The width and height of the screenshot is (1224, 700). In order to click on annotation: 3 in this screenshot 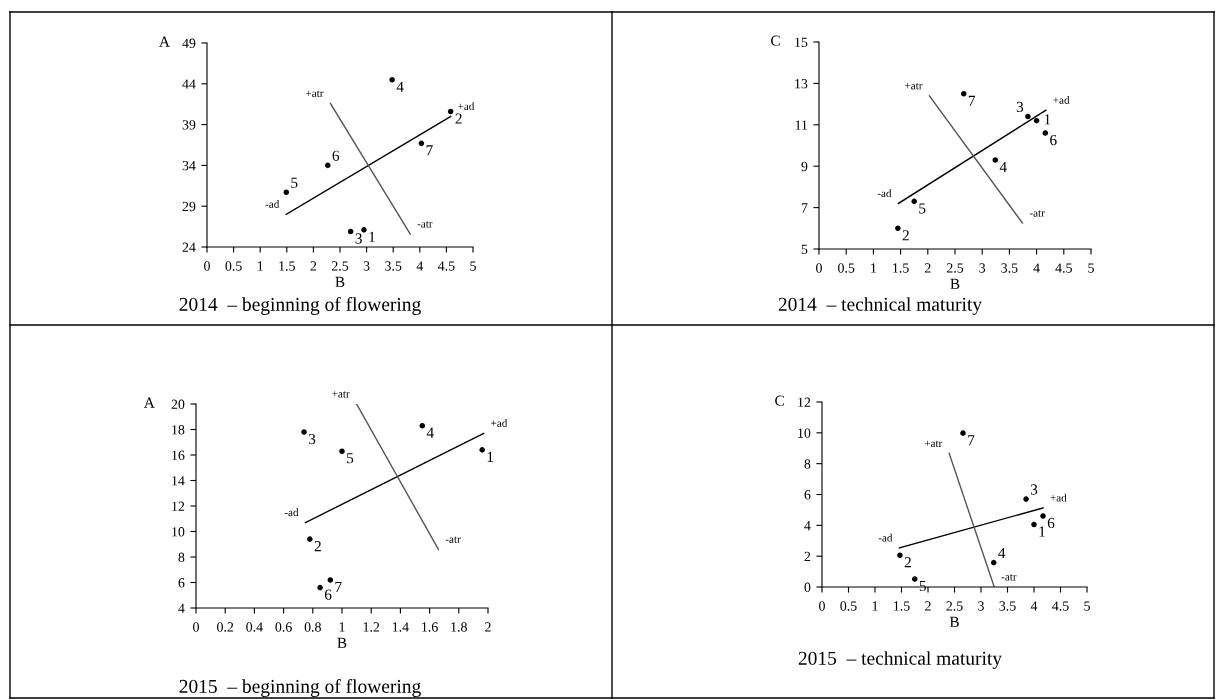, I will do `click(312, 439)`.